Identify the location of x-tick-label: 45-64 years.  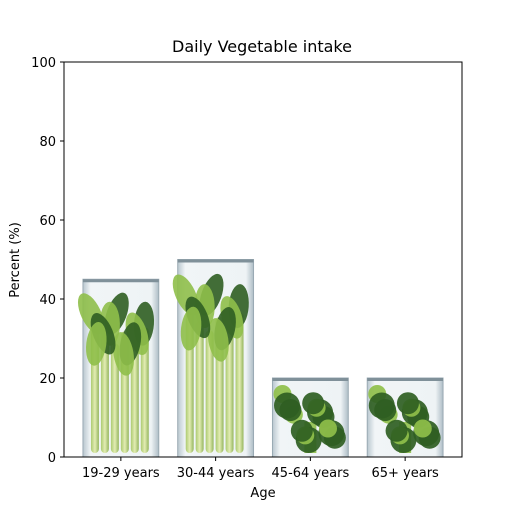
(311, 473).